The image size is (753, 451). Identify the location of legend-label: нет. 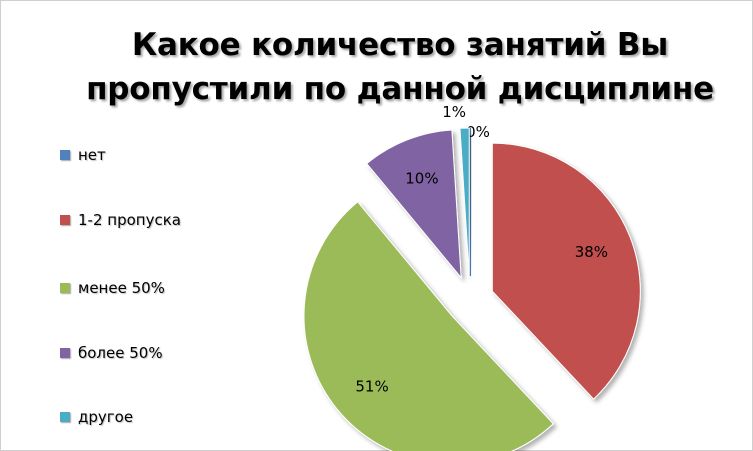
(92, 155).